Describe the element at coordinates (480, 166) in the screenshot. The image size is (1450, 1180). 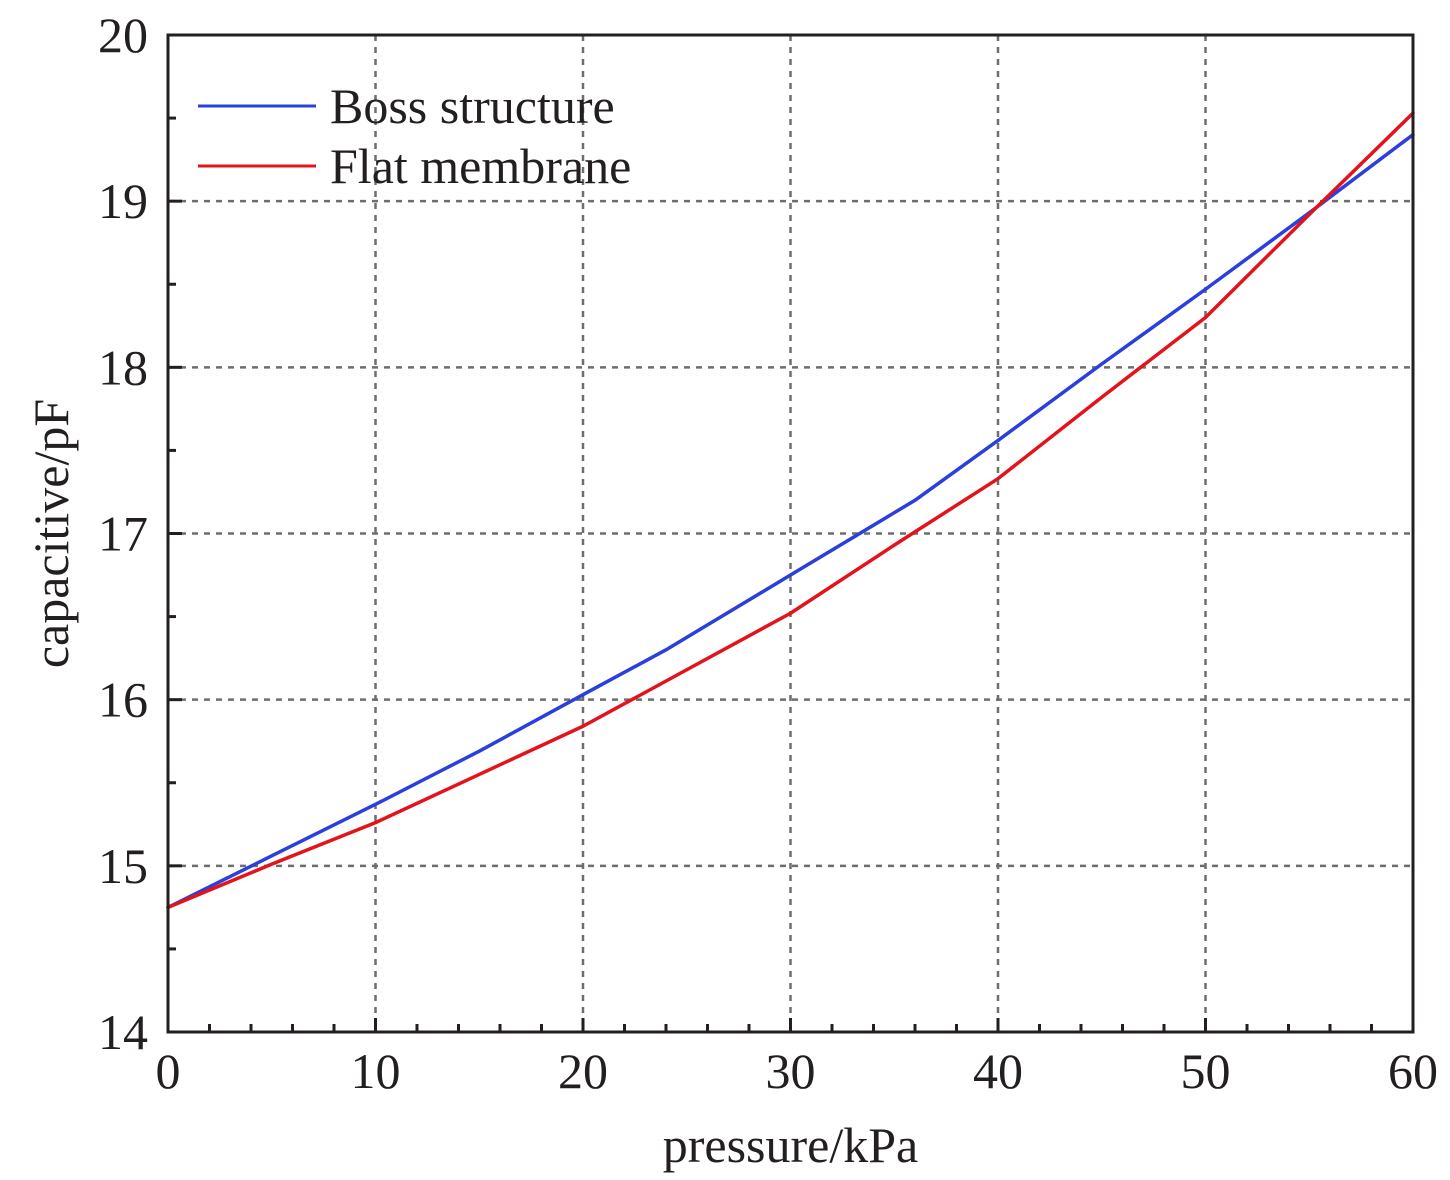
I see `legend-label-flat-membrane: Flat membrane` at that location.